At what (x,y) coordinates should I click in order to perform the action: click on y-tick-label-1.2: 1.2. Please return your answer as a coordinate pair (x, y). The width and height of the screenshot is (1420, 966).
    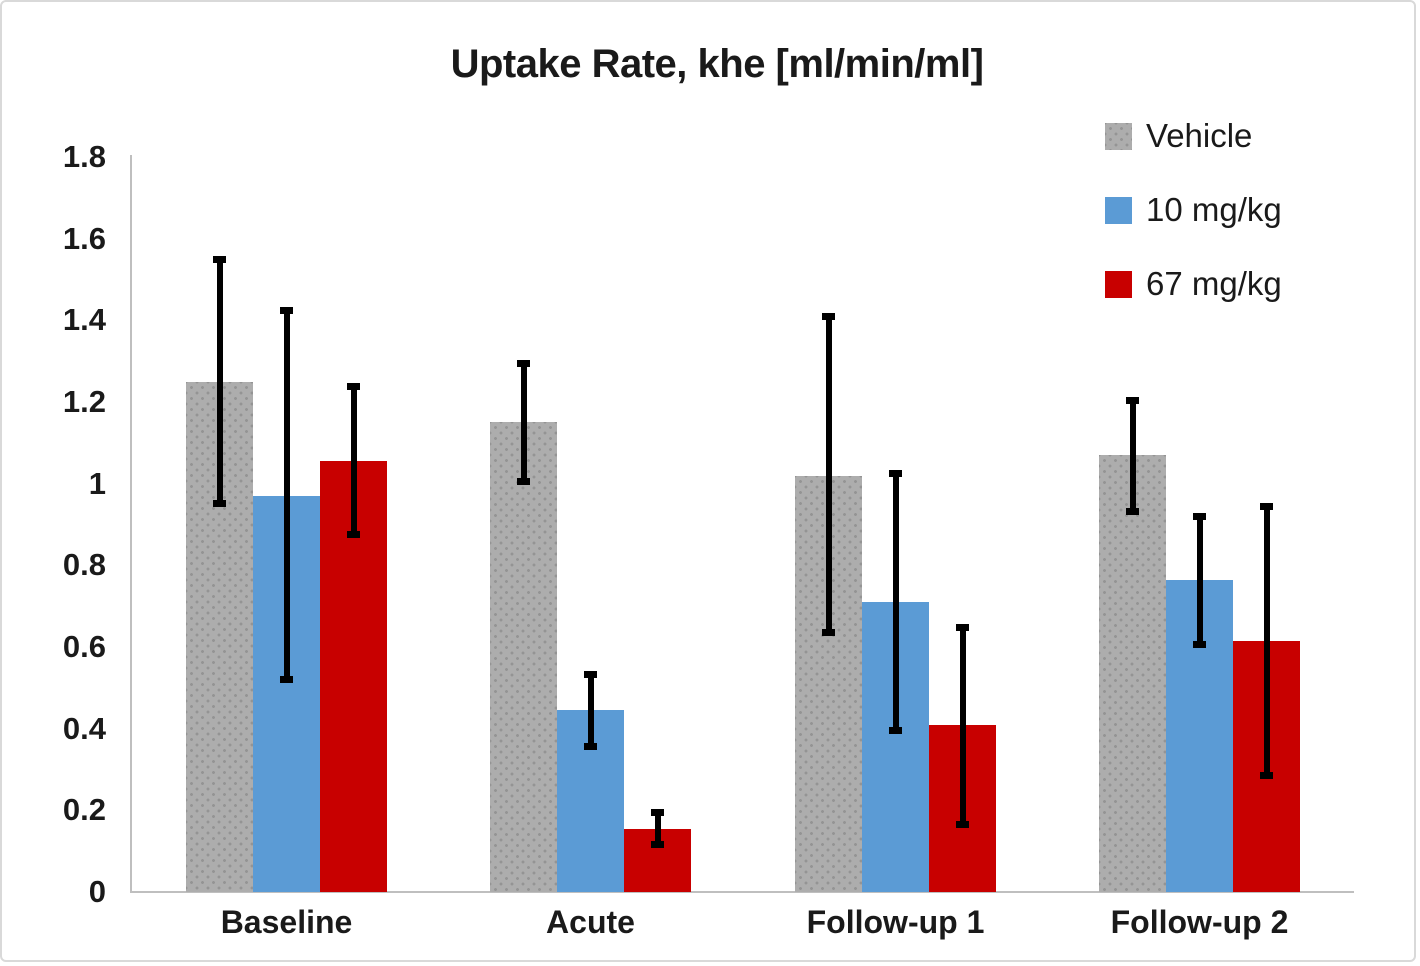
    Looking at the image, I should click on (84, 401).